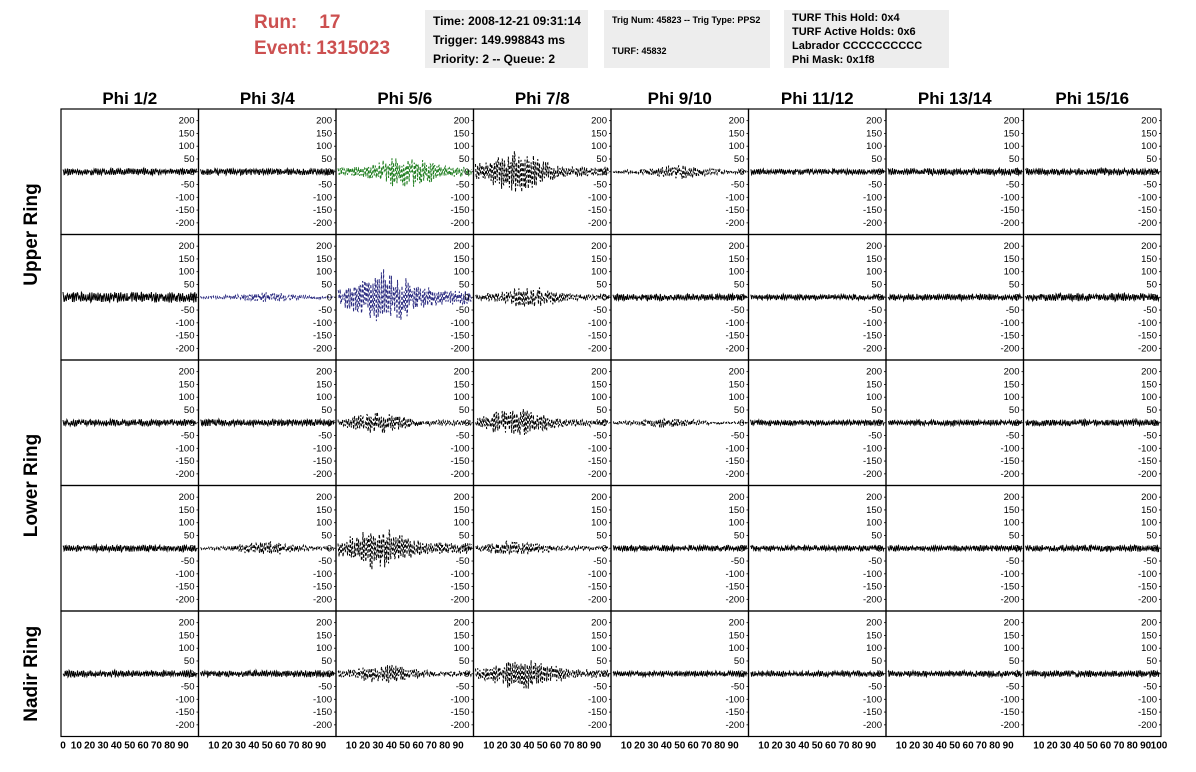 The height and width of the screenshot is (772, 1196). I want to click on column-header: Phi 9/10, so click(680, 98).